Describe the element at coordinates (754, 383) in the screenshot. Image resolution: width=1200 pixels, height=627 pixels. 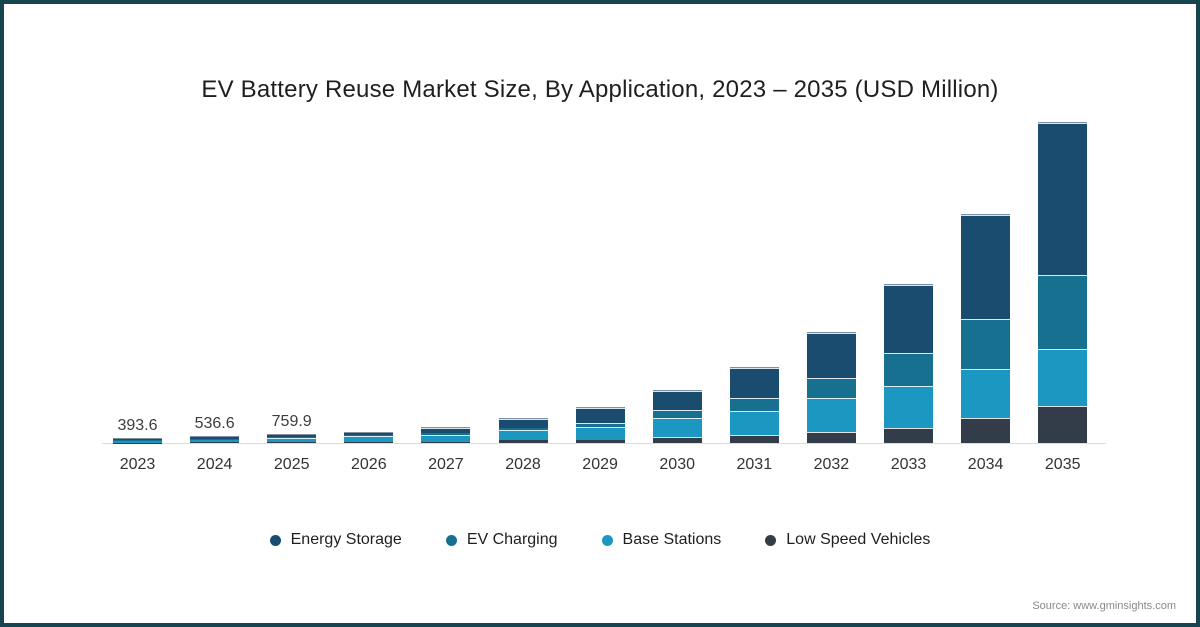
I see `bar-segment-energy-storage-2031` at that location.